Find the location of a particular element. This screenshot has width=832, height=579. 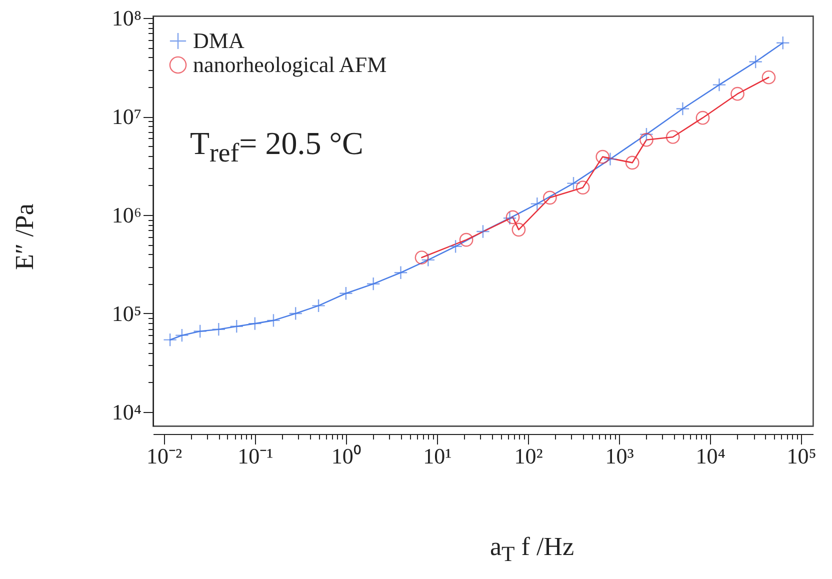

annotation: T$_{ref}$= 20.5 °C is located at coordinates (277, 146).